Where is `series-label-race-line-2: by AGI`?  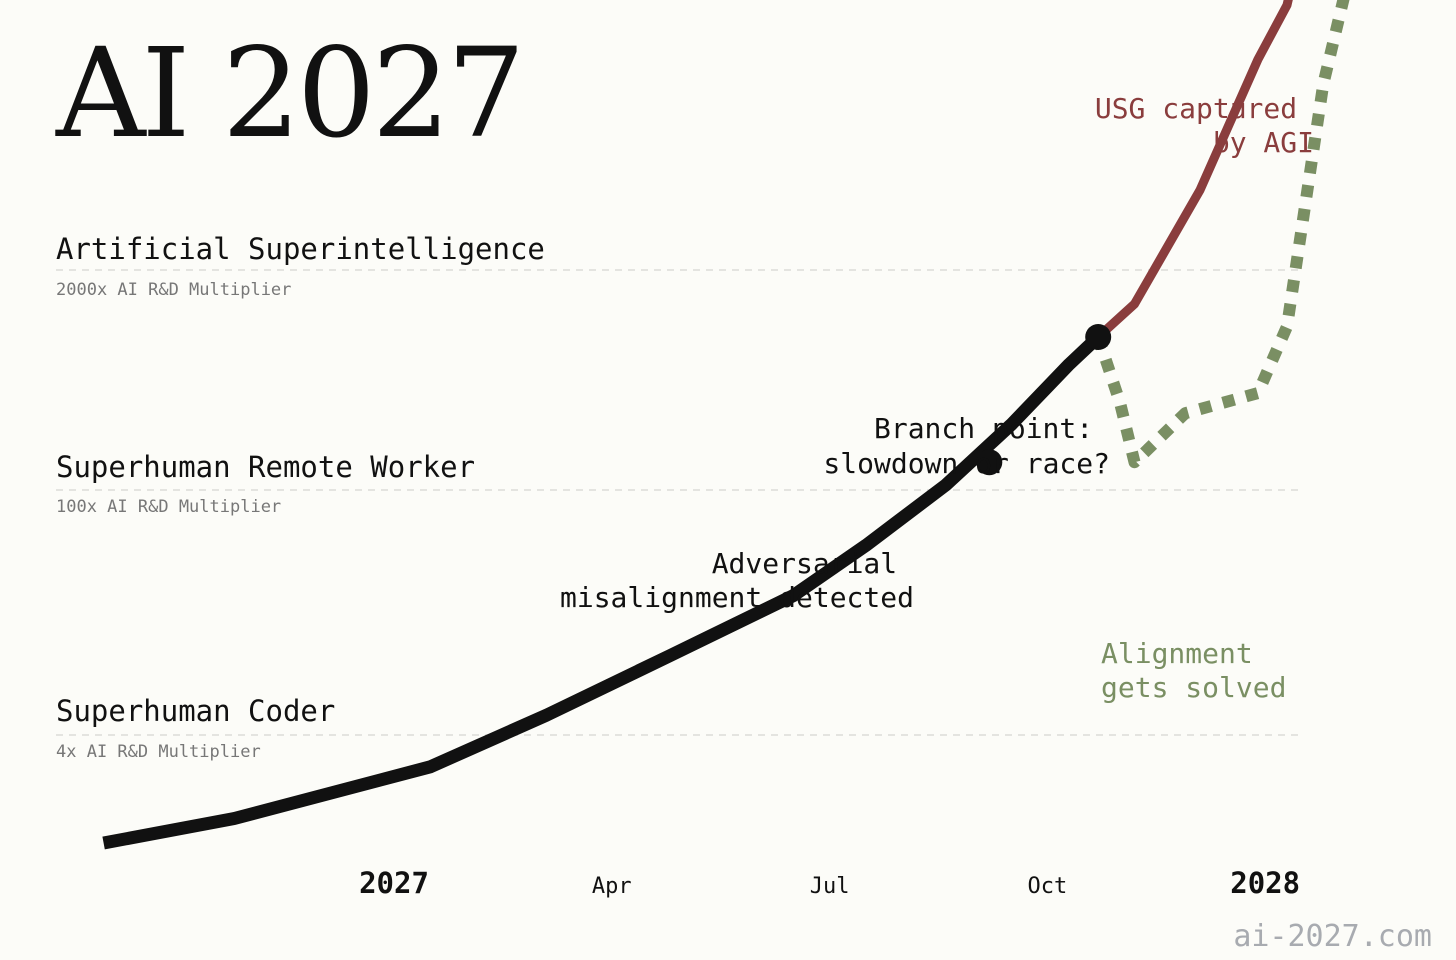 series-label-race-line-2: by AGI is located at coordinates (1263, 142).